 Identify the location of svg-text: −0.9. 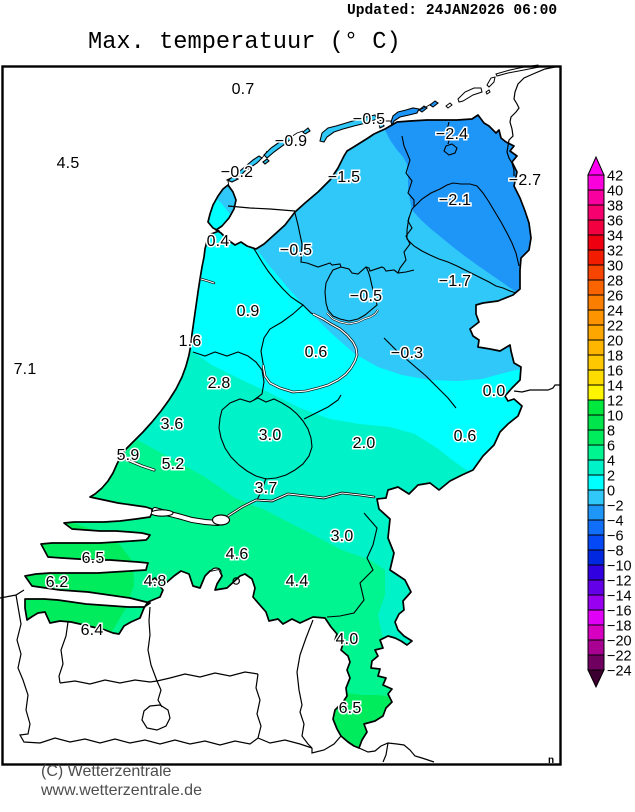
(291, 141).